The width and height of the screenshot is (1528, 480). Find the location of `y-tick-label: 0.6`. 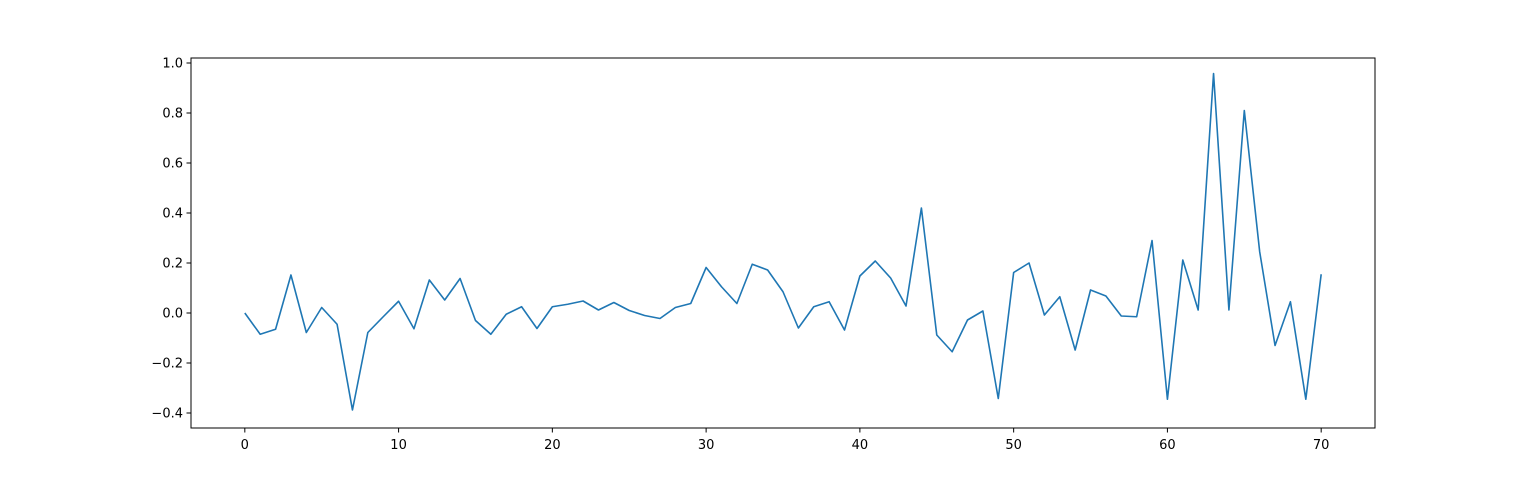

y-tick-label: 0.6 is located at coordinates (172, 164).